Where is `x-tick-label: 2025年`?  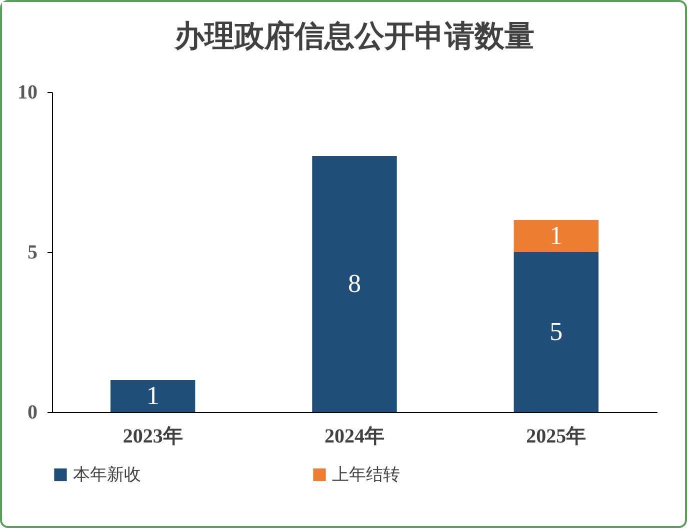 x-tick-label: 2025年 is located at coordinates (556, 437).